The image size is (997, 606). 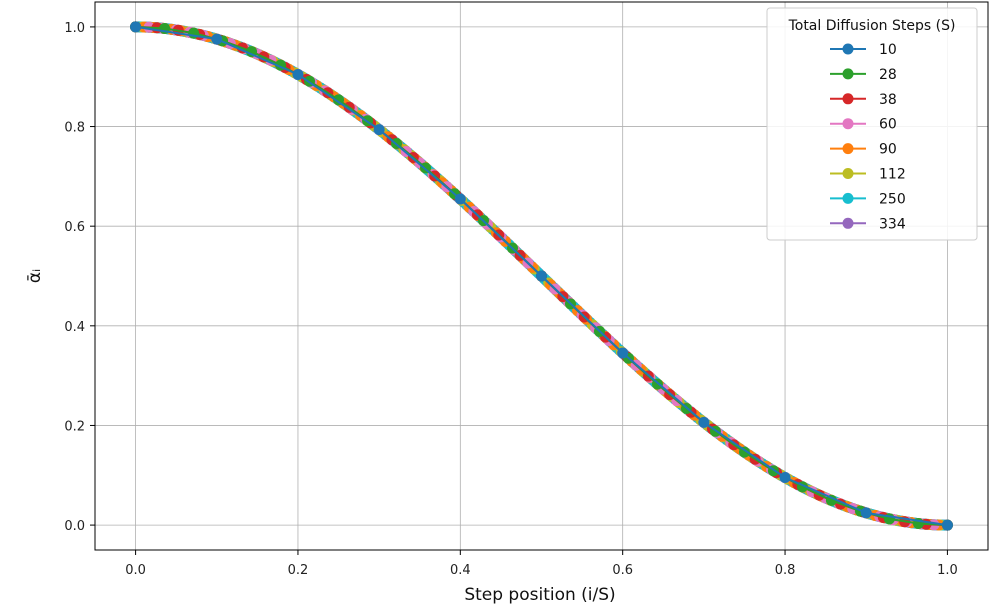 What do you see at coordinates (863, 125) in the screenshot?
I see `legend-item-60: 60` at bounding box center [863, 125].